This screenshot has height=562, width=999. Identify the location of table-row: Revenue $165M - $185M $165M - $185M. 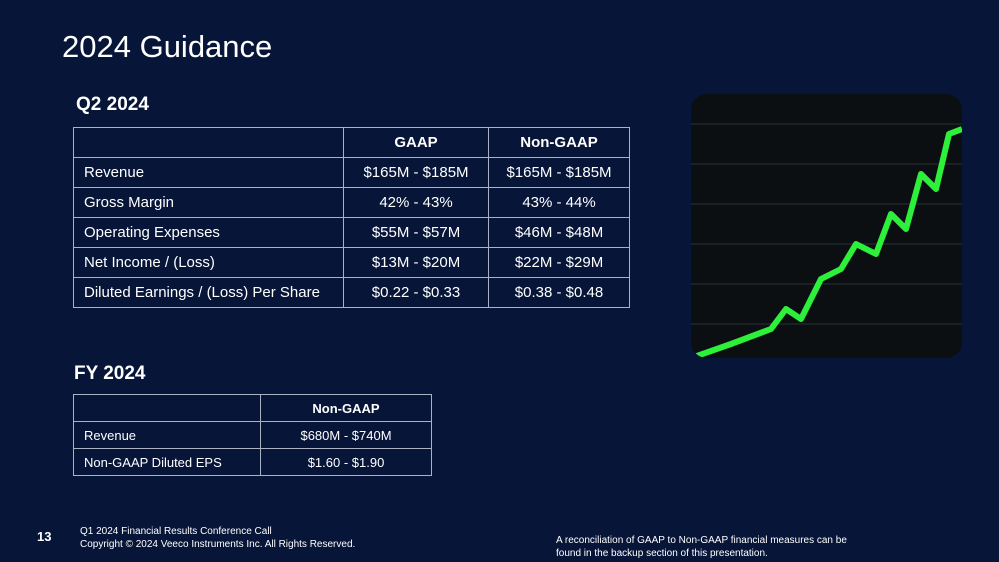
(351, 172).